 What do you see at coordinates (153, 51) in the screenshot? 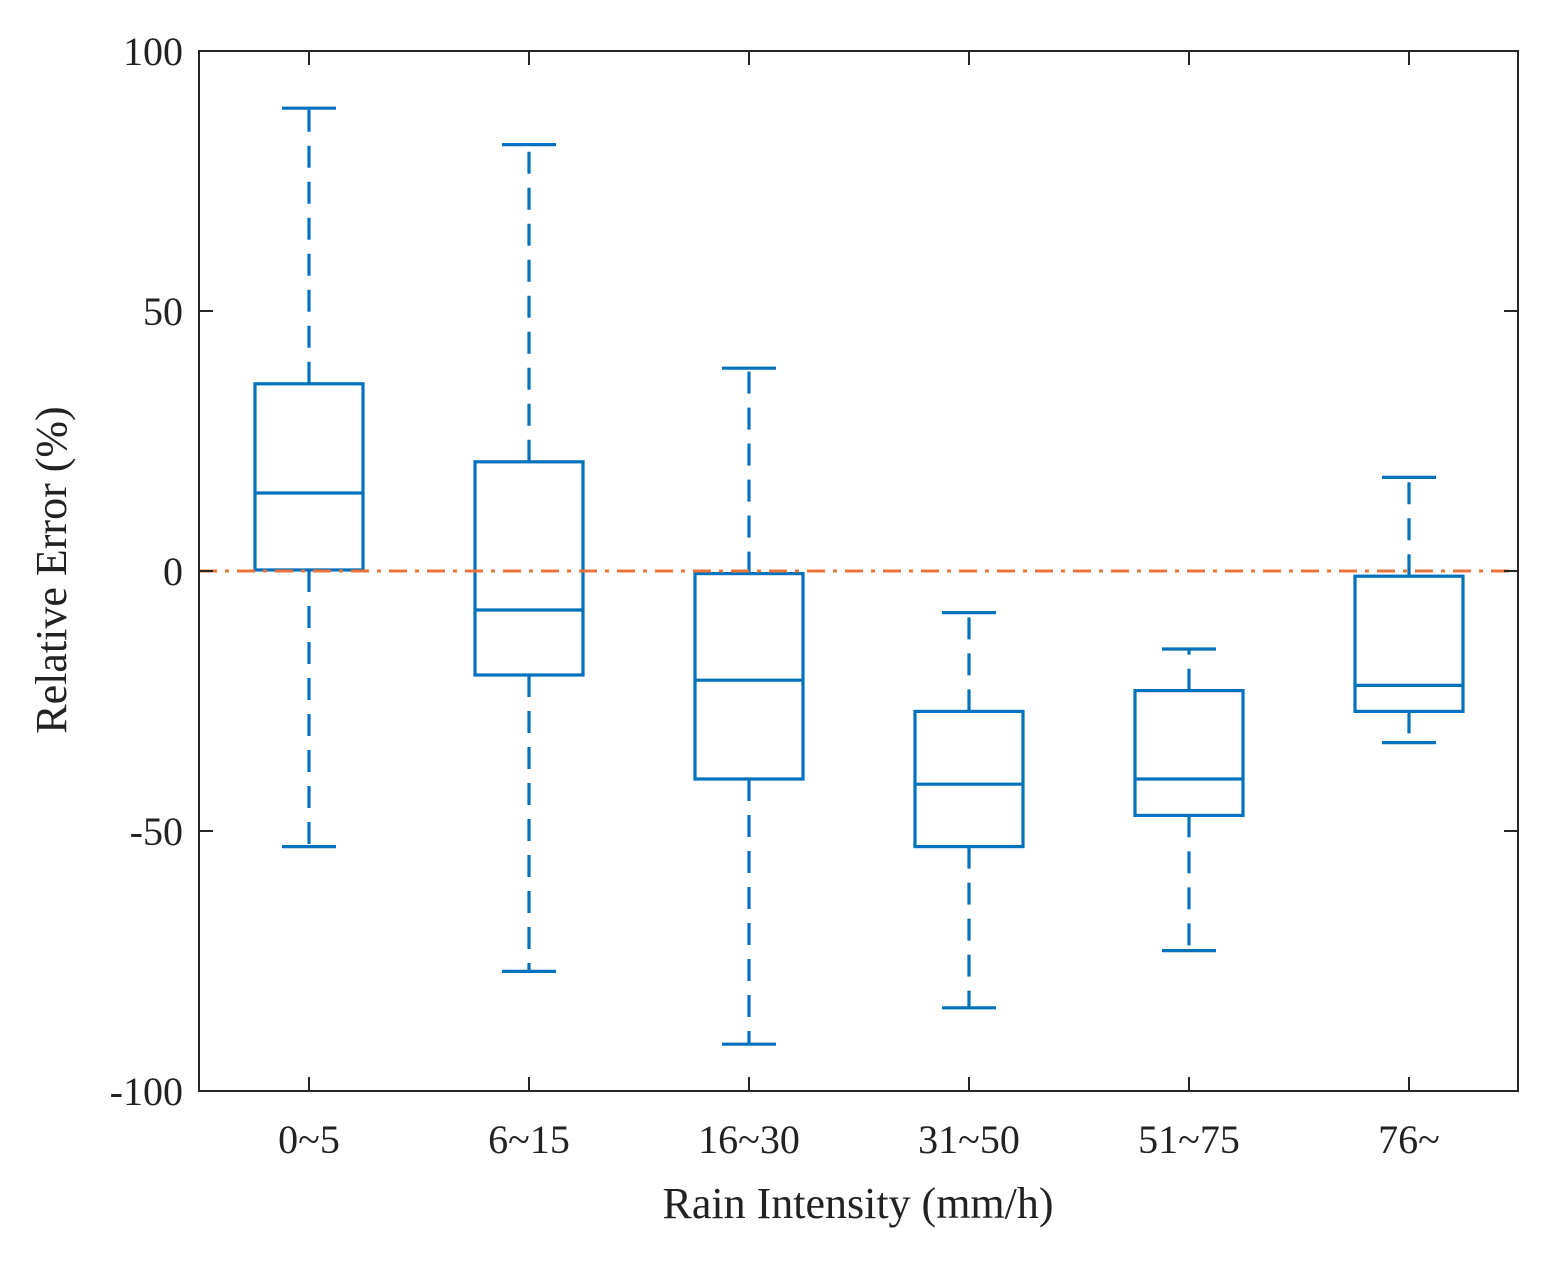
I see `y-tick-label: 100` at bounding box center [153, 51].